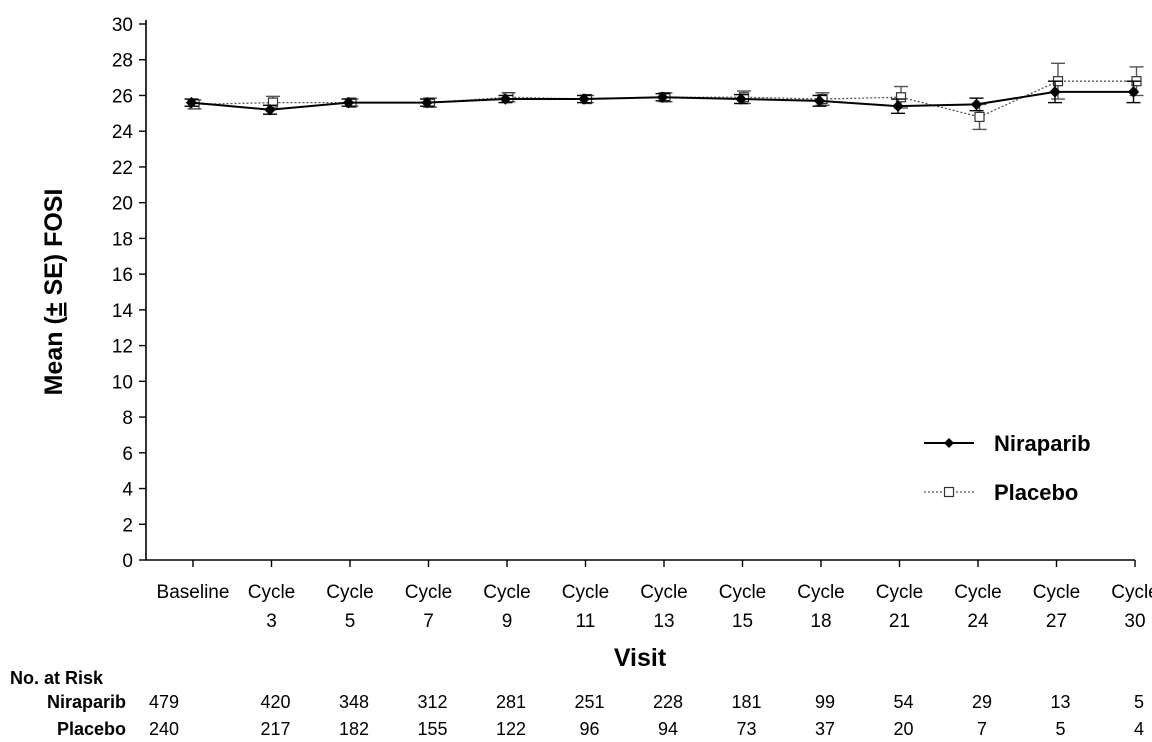 This screenshot has height=742, width=1152. What do you see at coordinates (507, 621) in the screenshot?
I see `x-tick-label: 9` at bounding box center [507, 621].